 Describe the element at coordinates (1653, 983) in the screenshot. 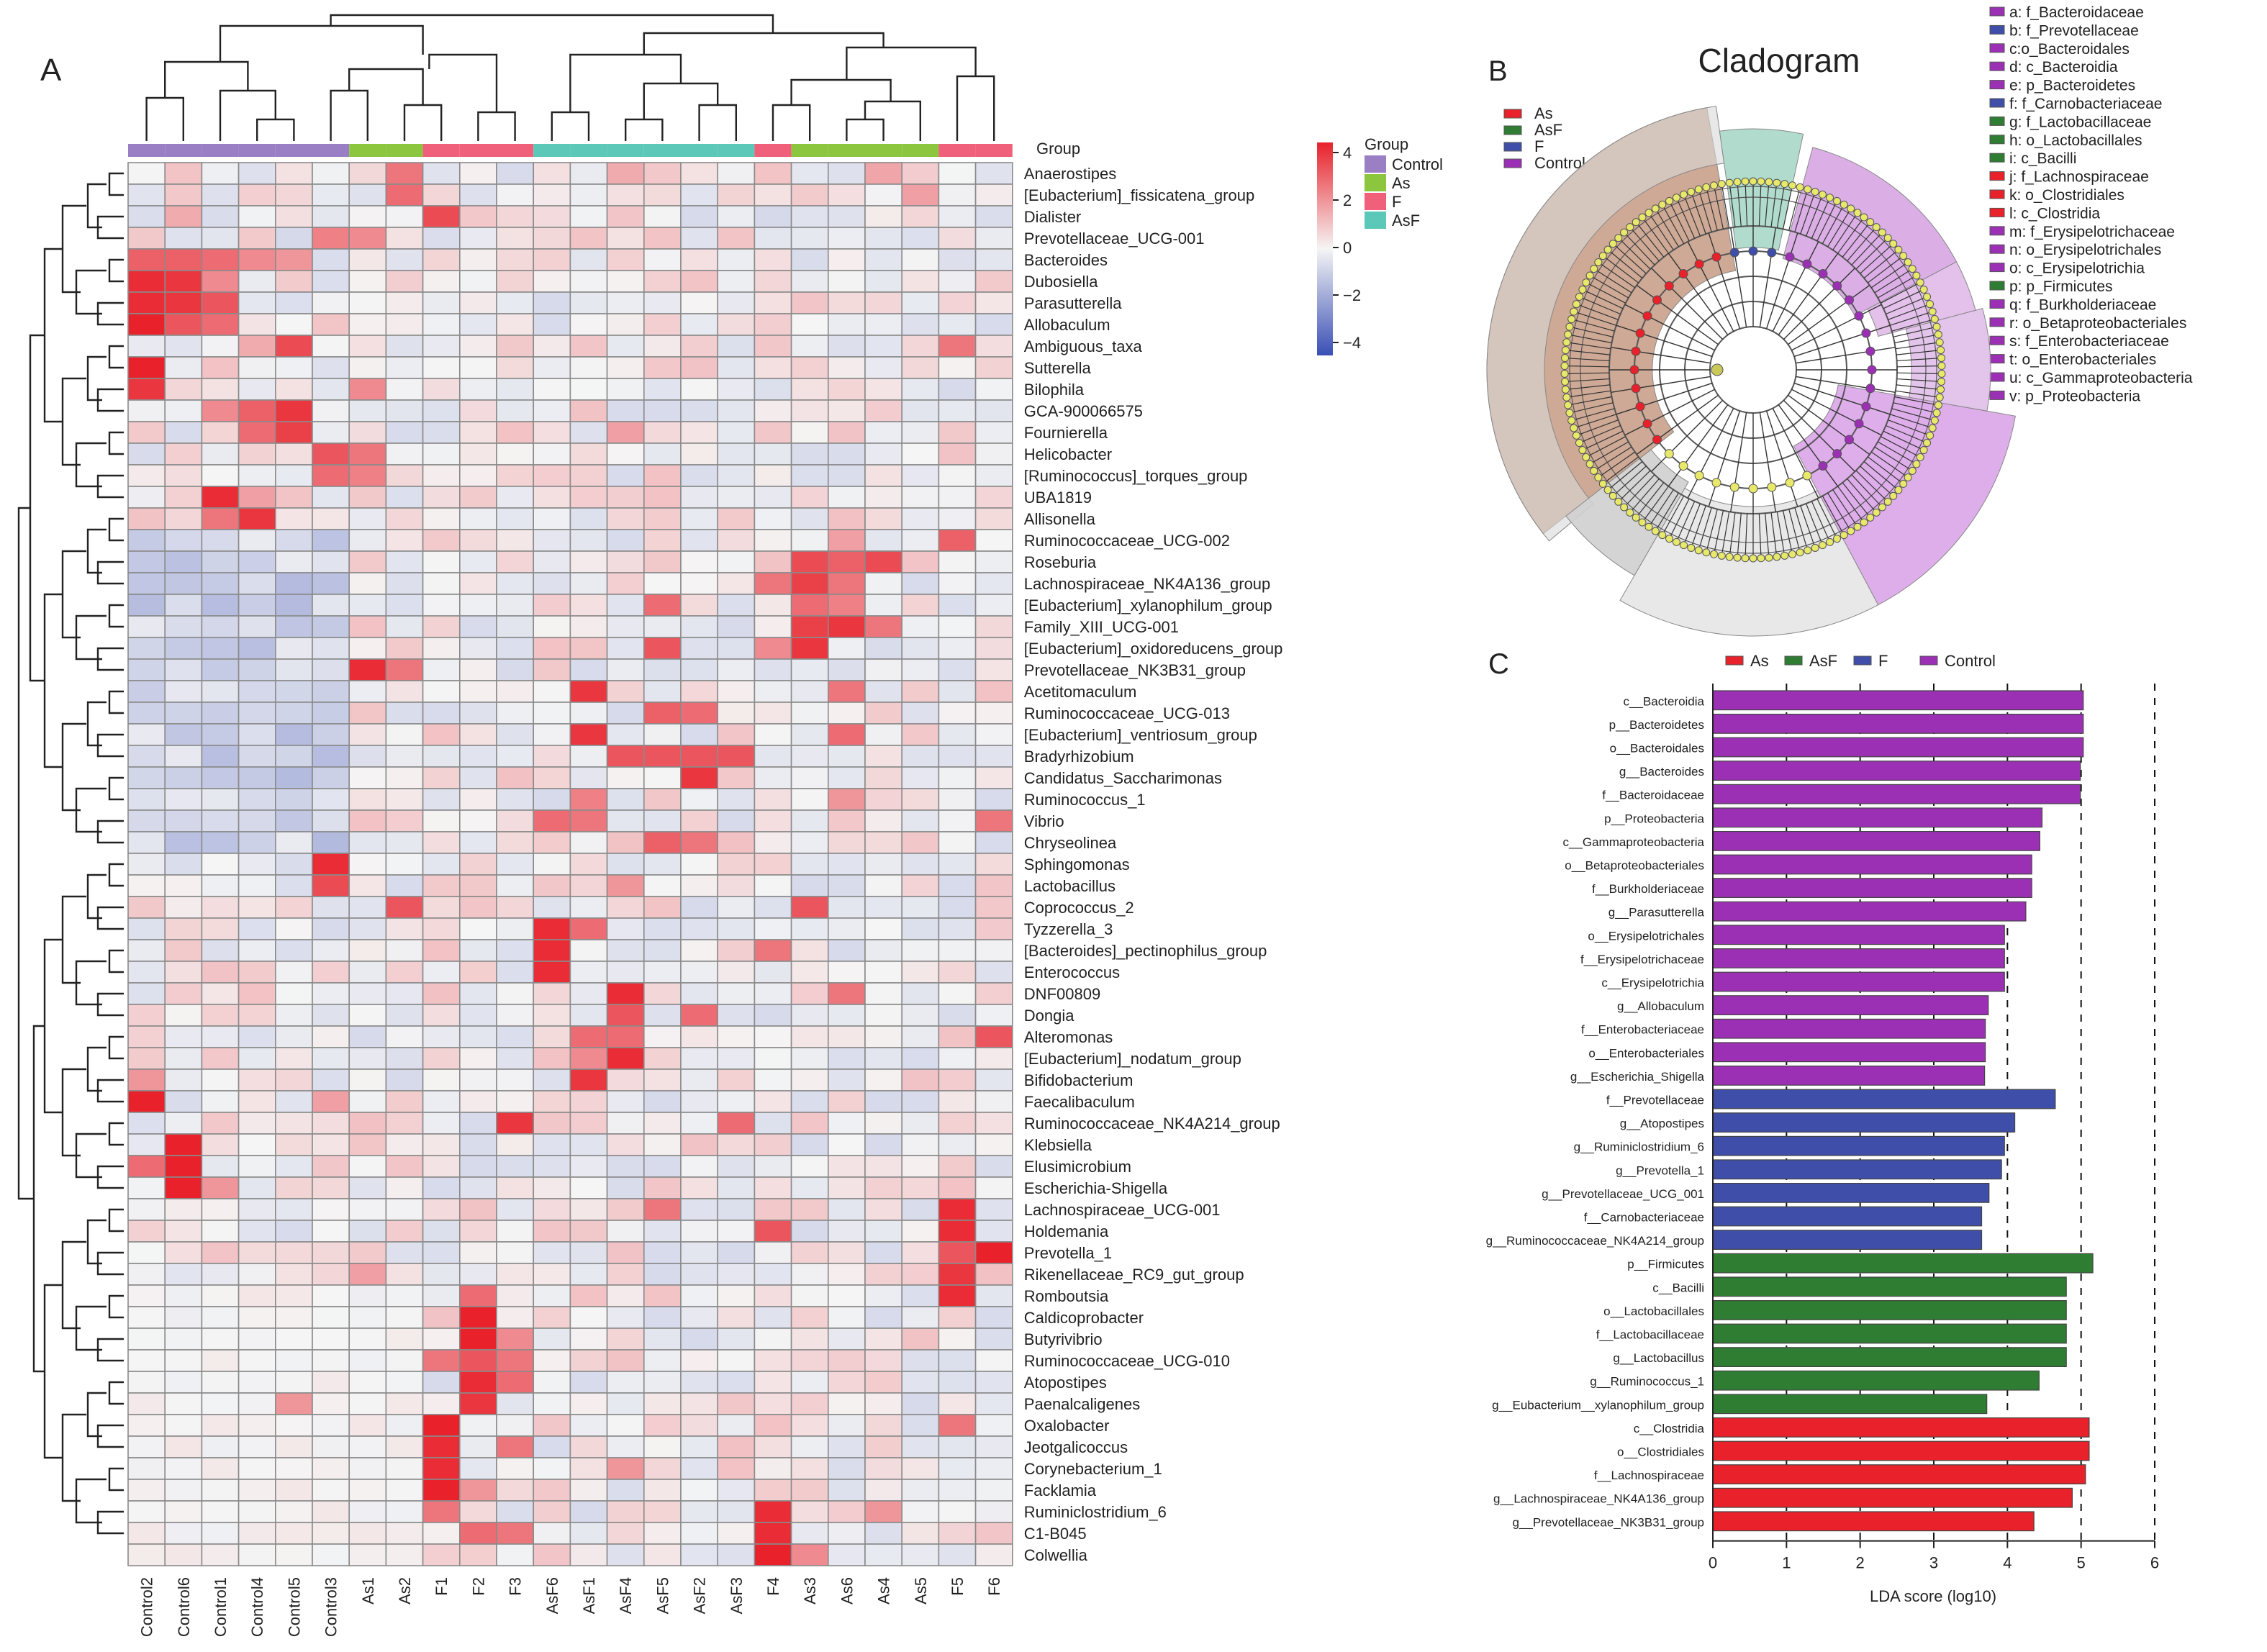

I see `lda-bar-label: c__Erysipelotrichia` at that location.